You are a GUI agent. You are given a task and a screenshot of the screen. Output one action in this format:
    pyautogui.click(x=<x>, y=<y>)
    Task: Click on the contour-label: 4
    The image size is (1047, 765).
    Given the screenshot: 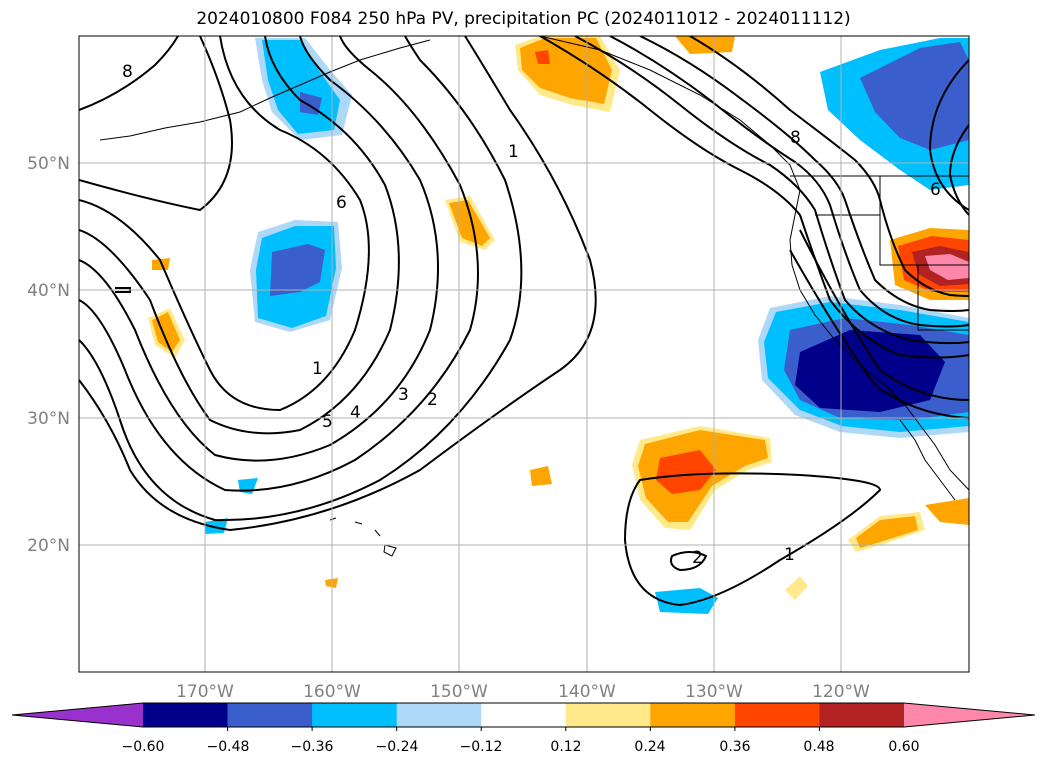 What is the action you would take?
    pyautogui.click(x=355, y=413)
    